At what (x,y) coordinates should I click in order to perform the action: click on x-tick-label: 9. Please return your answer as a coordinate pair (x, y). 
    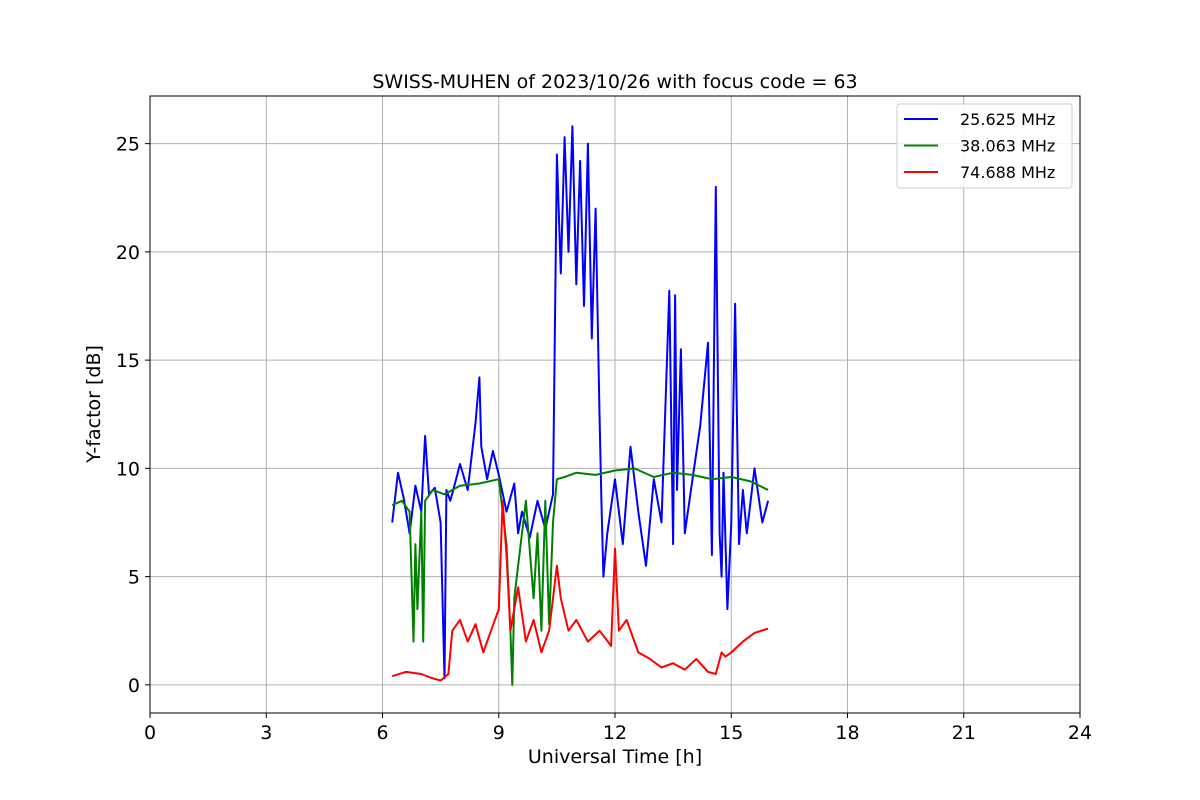
    Looking at the image, I should click on (499, 733).